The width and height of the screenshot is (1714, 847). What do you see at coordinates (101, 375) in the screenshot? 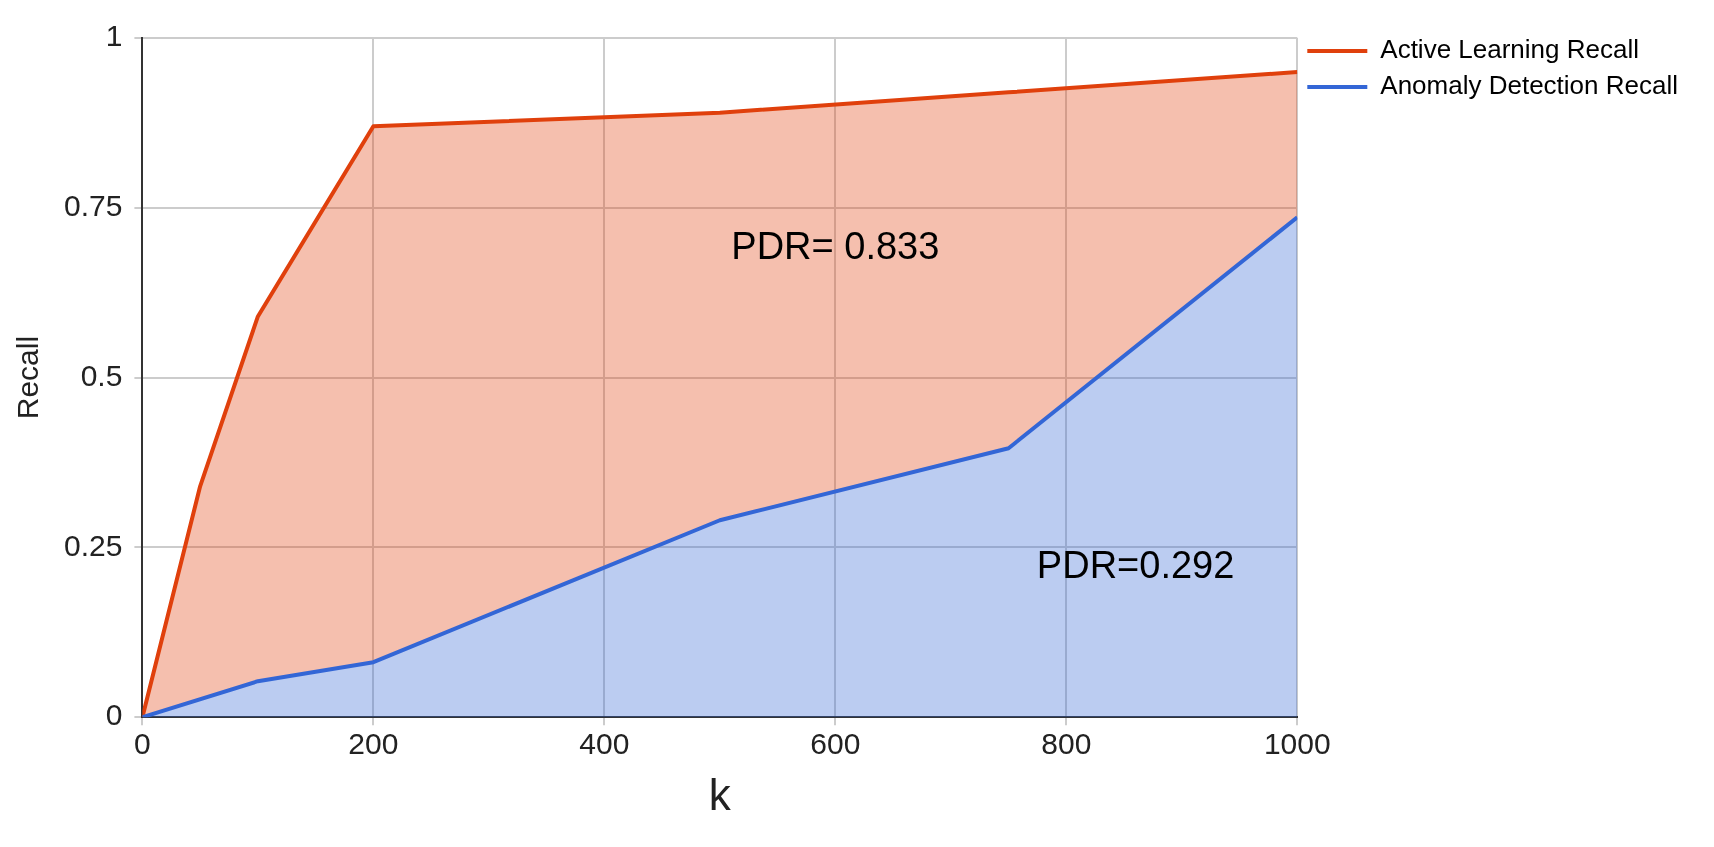
I see `y-tick-label: 0.5` at bounding box center [101, 375].